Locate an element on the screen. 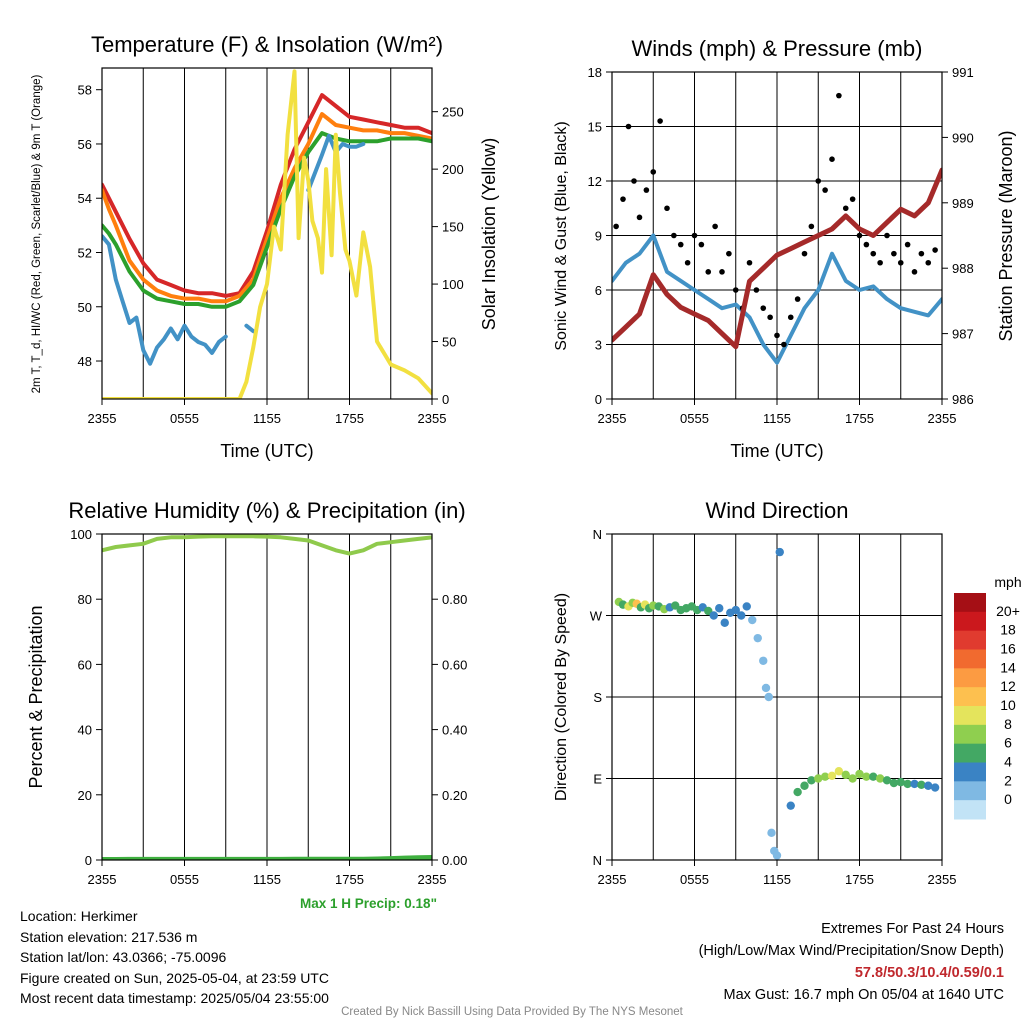  colorbar-label: 18 is located at coordinates (1008, 630).